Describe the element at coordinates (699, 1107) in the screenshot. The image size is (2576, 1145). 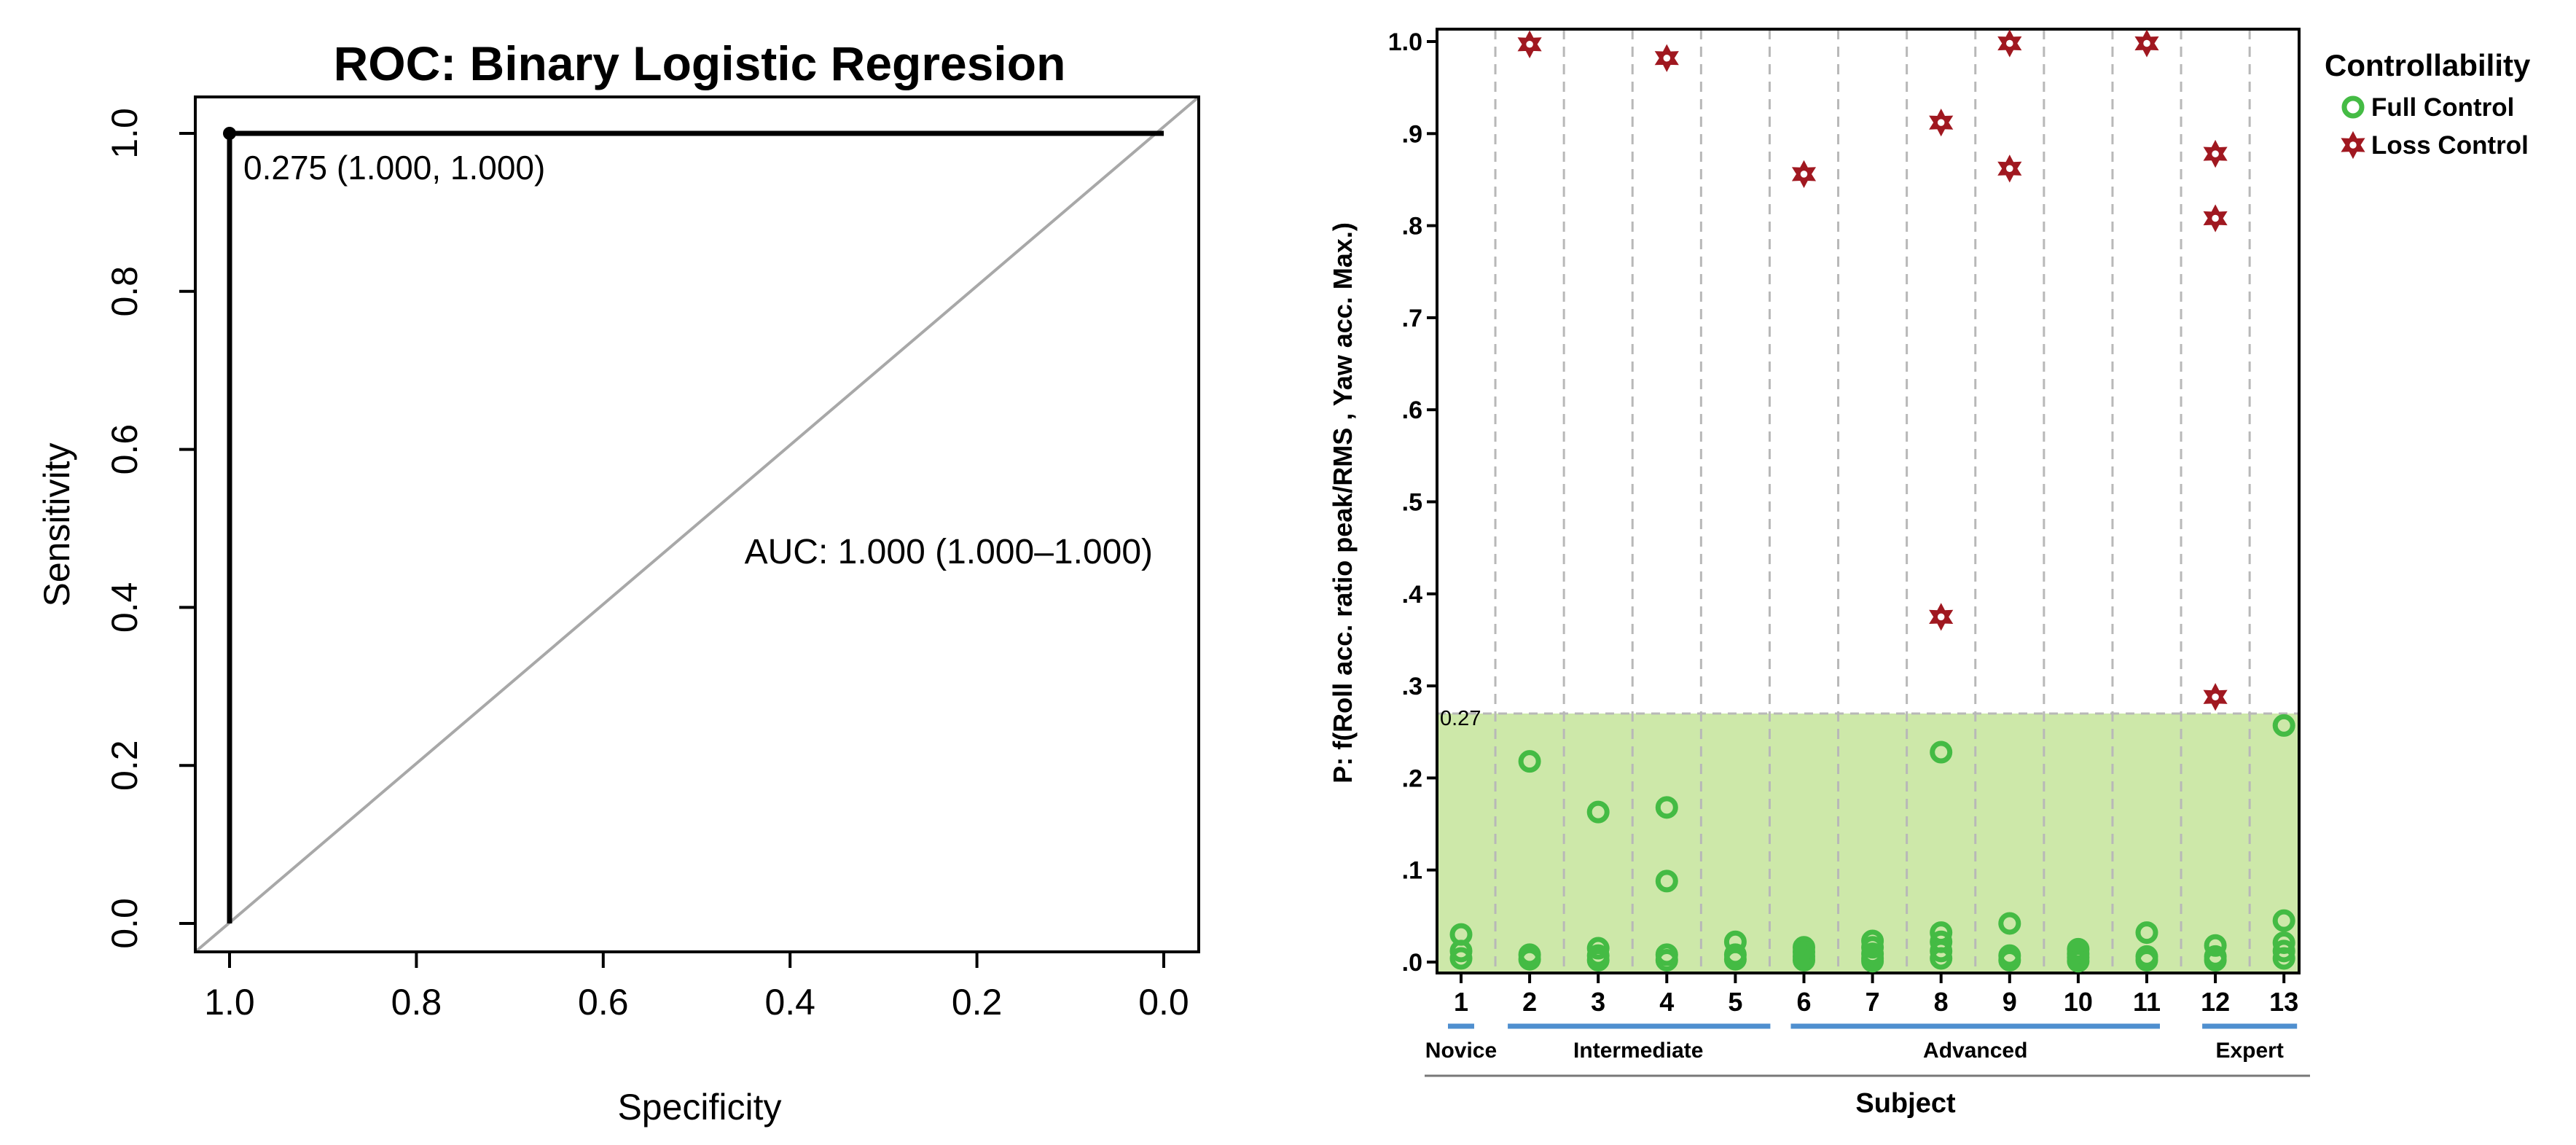
I see `roc-x-axis-label: Specificity` at that location.